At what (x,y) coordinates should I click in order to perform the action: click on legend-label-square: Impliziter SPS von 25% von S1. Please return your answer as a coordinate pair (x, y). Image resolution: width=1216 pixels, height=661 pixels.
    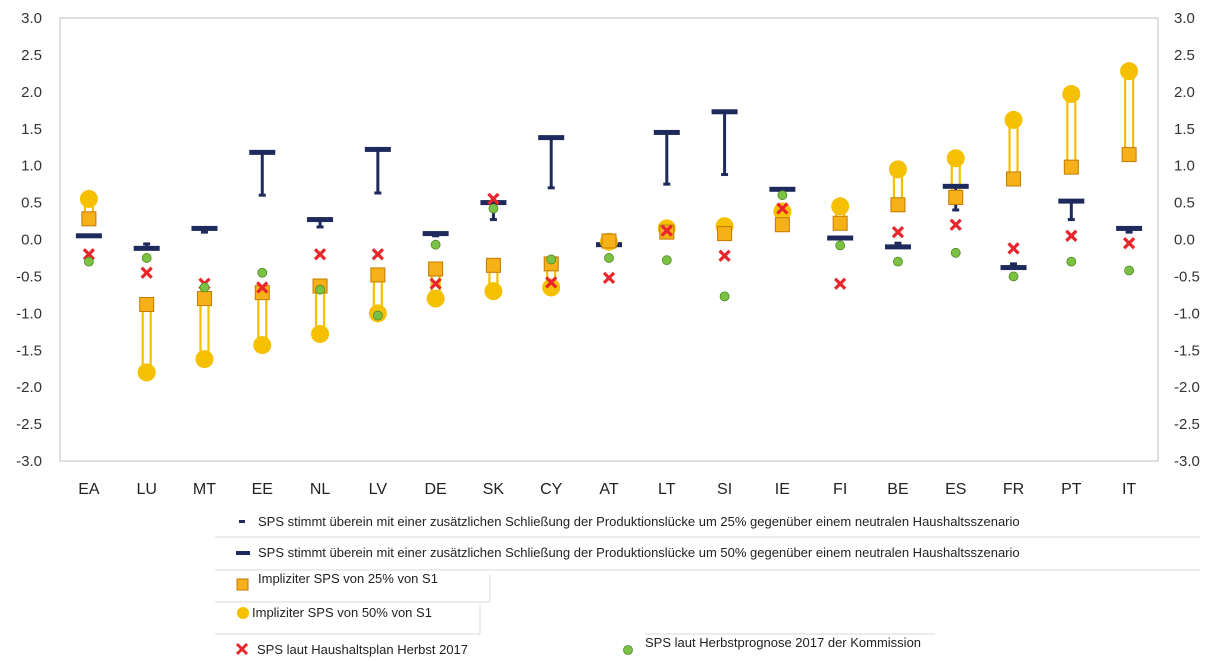
    Looking at the image, I should click on (348, 578).